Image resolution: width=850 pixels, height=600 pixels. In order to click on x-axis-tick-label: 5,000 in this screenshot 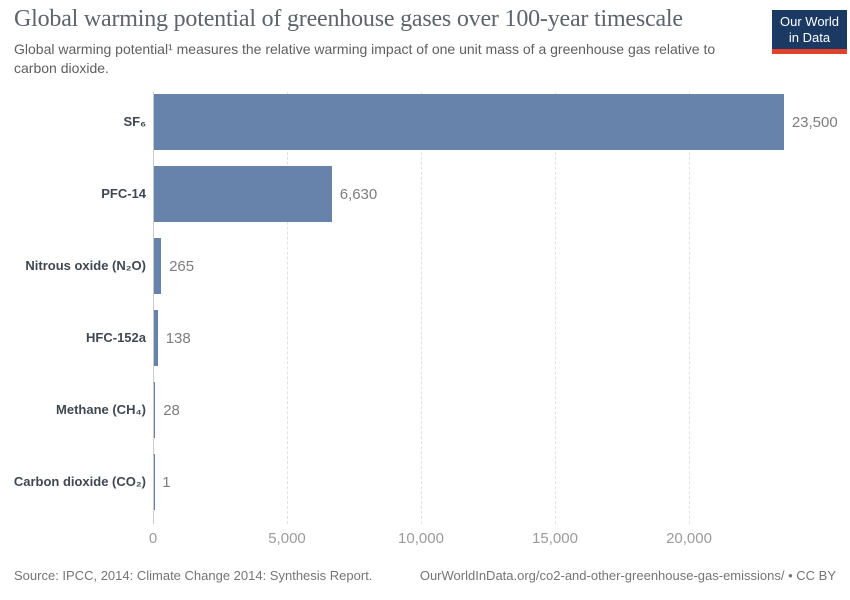, I will do `click(287, 538)`.